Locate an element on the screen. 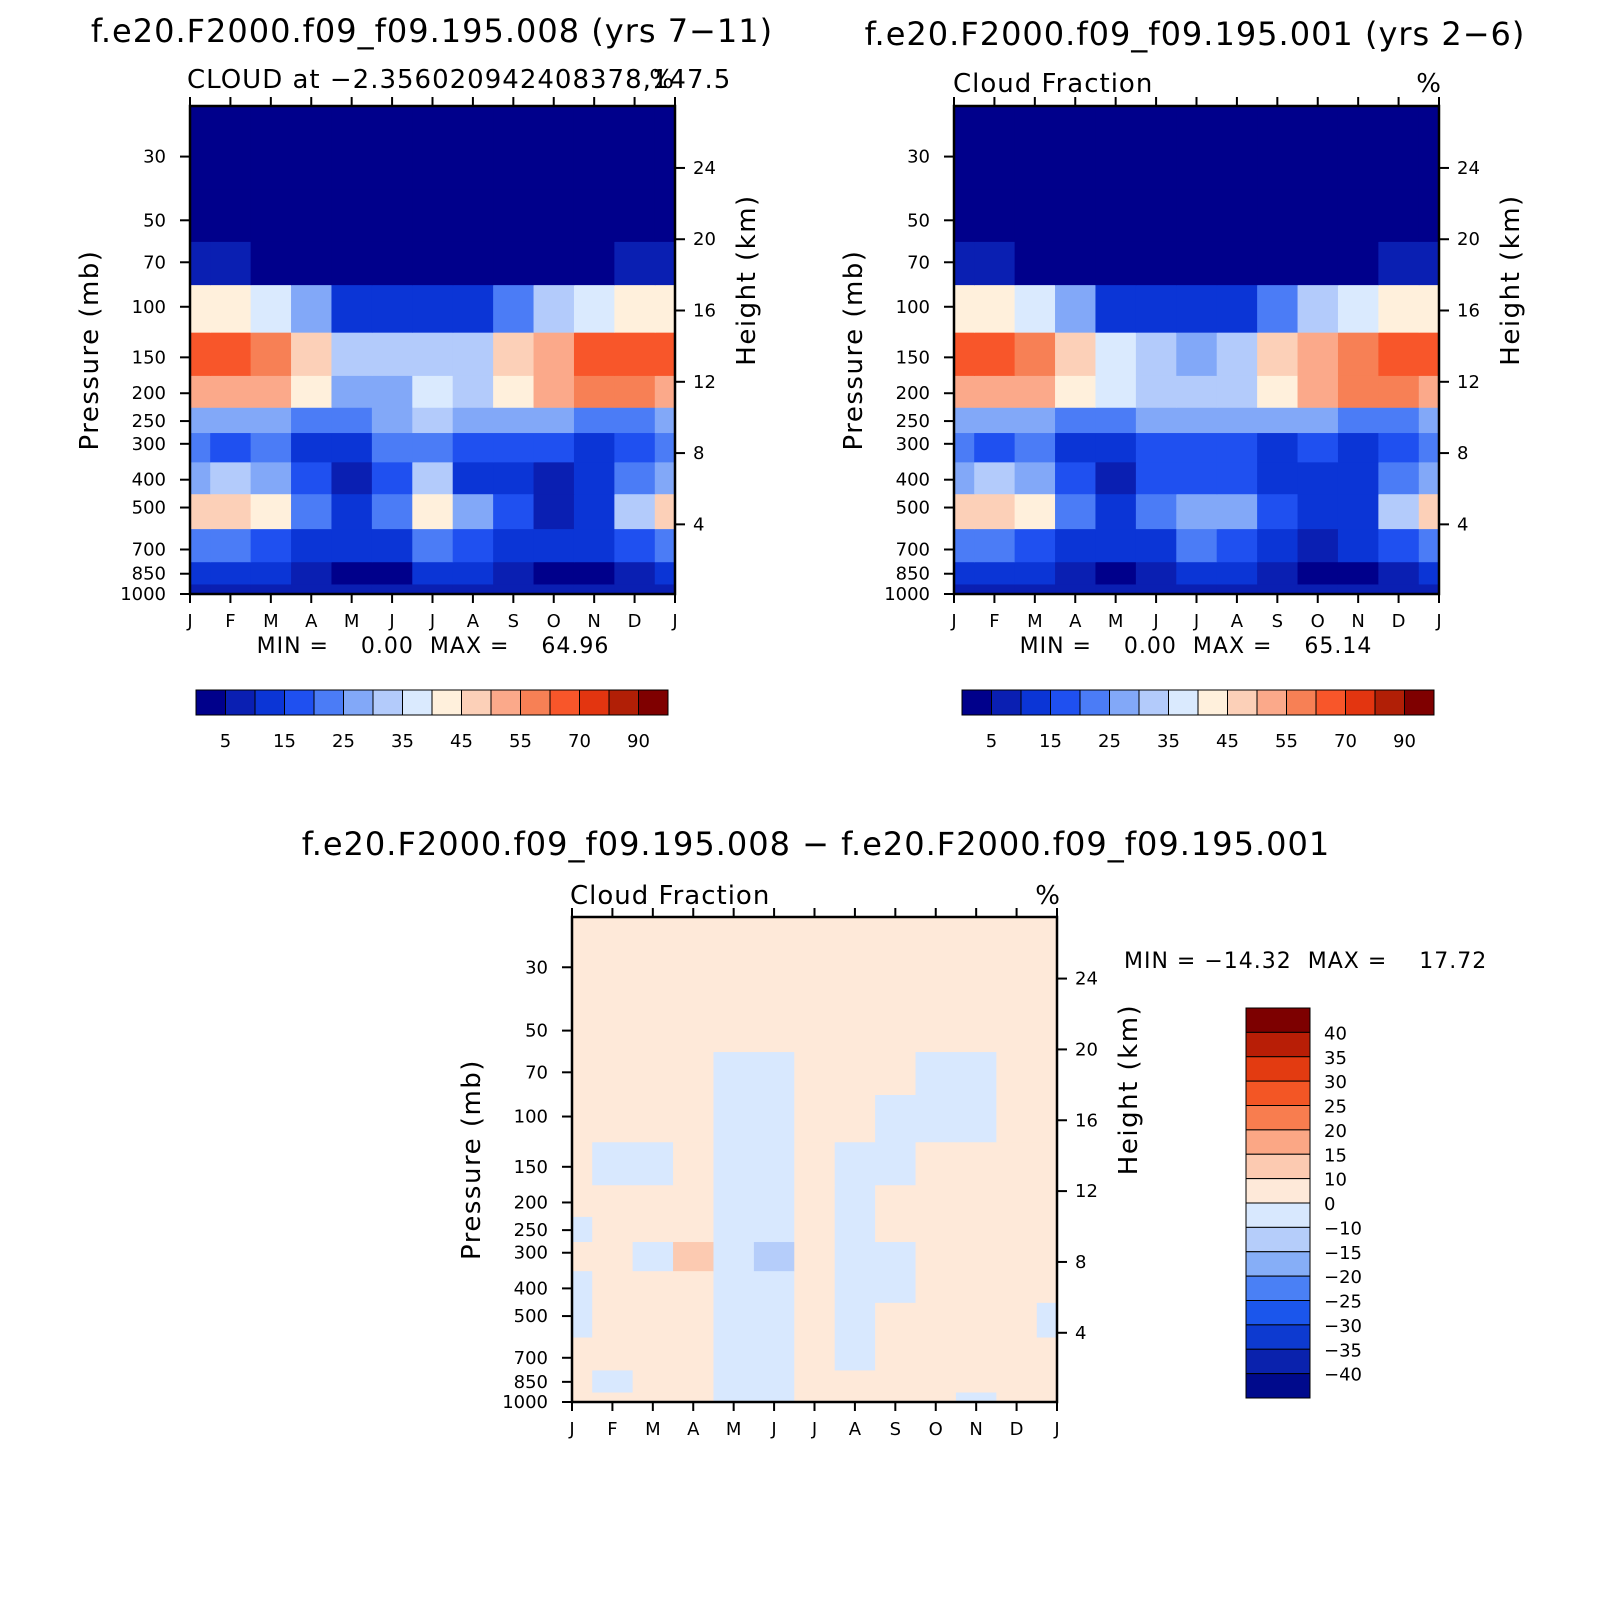 The image size is (1619, 1619). y-axis-title: Pressure (mb) is located at coordinates (472, 1159).